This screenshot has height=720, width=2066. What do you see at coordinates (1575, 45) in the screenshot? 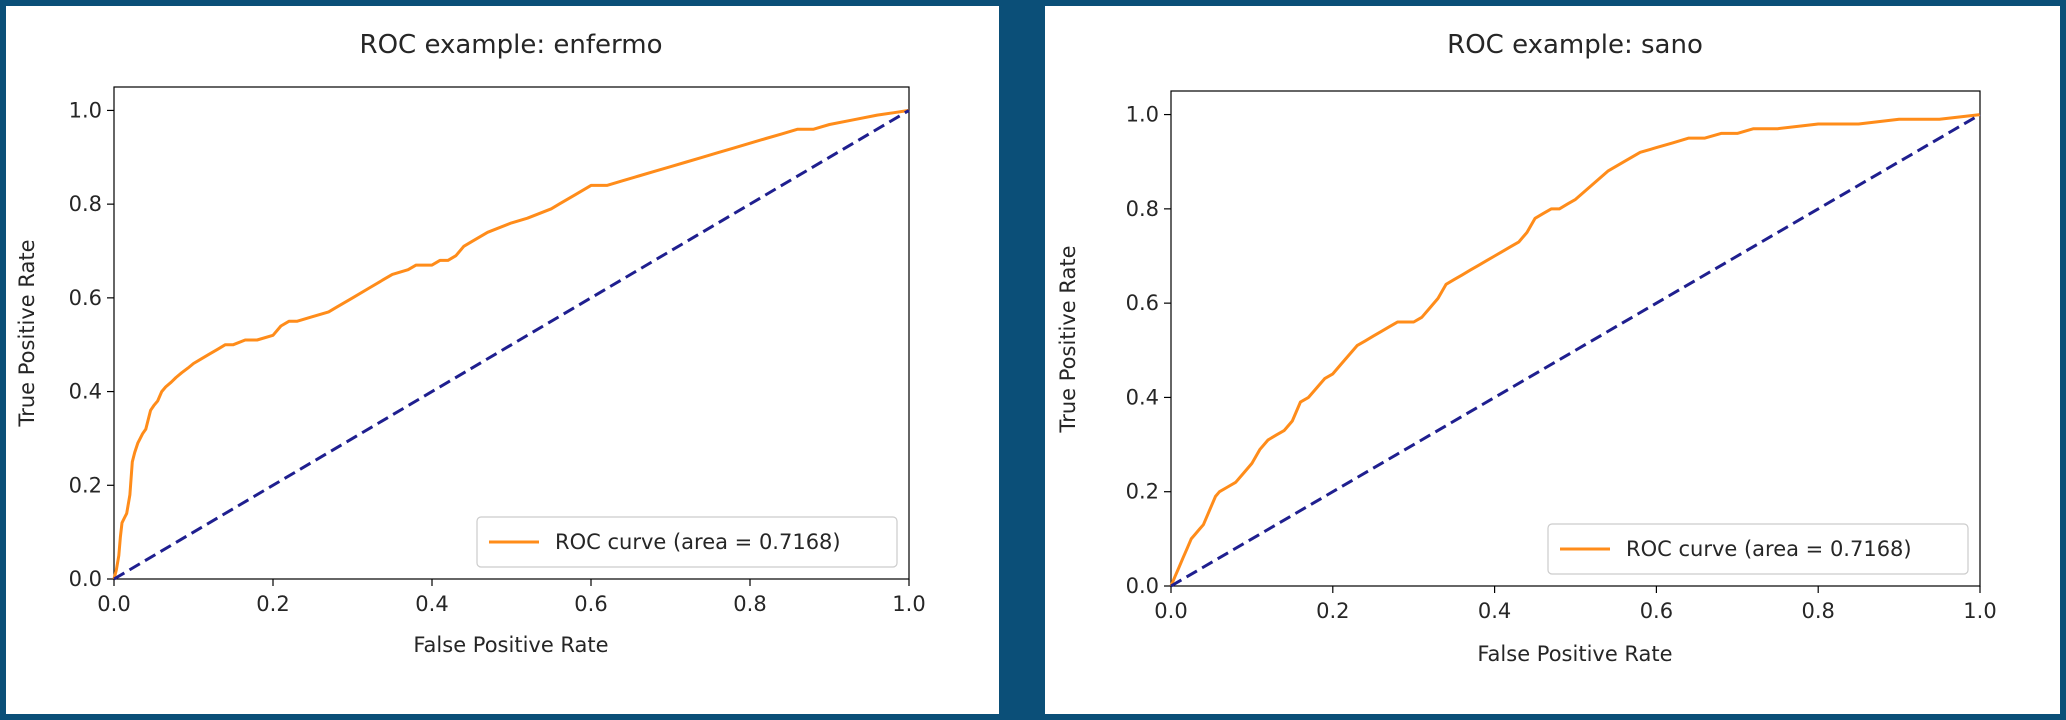
I see `chart-title: ROC example: sano` at bounding box center [1575, 45].